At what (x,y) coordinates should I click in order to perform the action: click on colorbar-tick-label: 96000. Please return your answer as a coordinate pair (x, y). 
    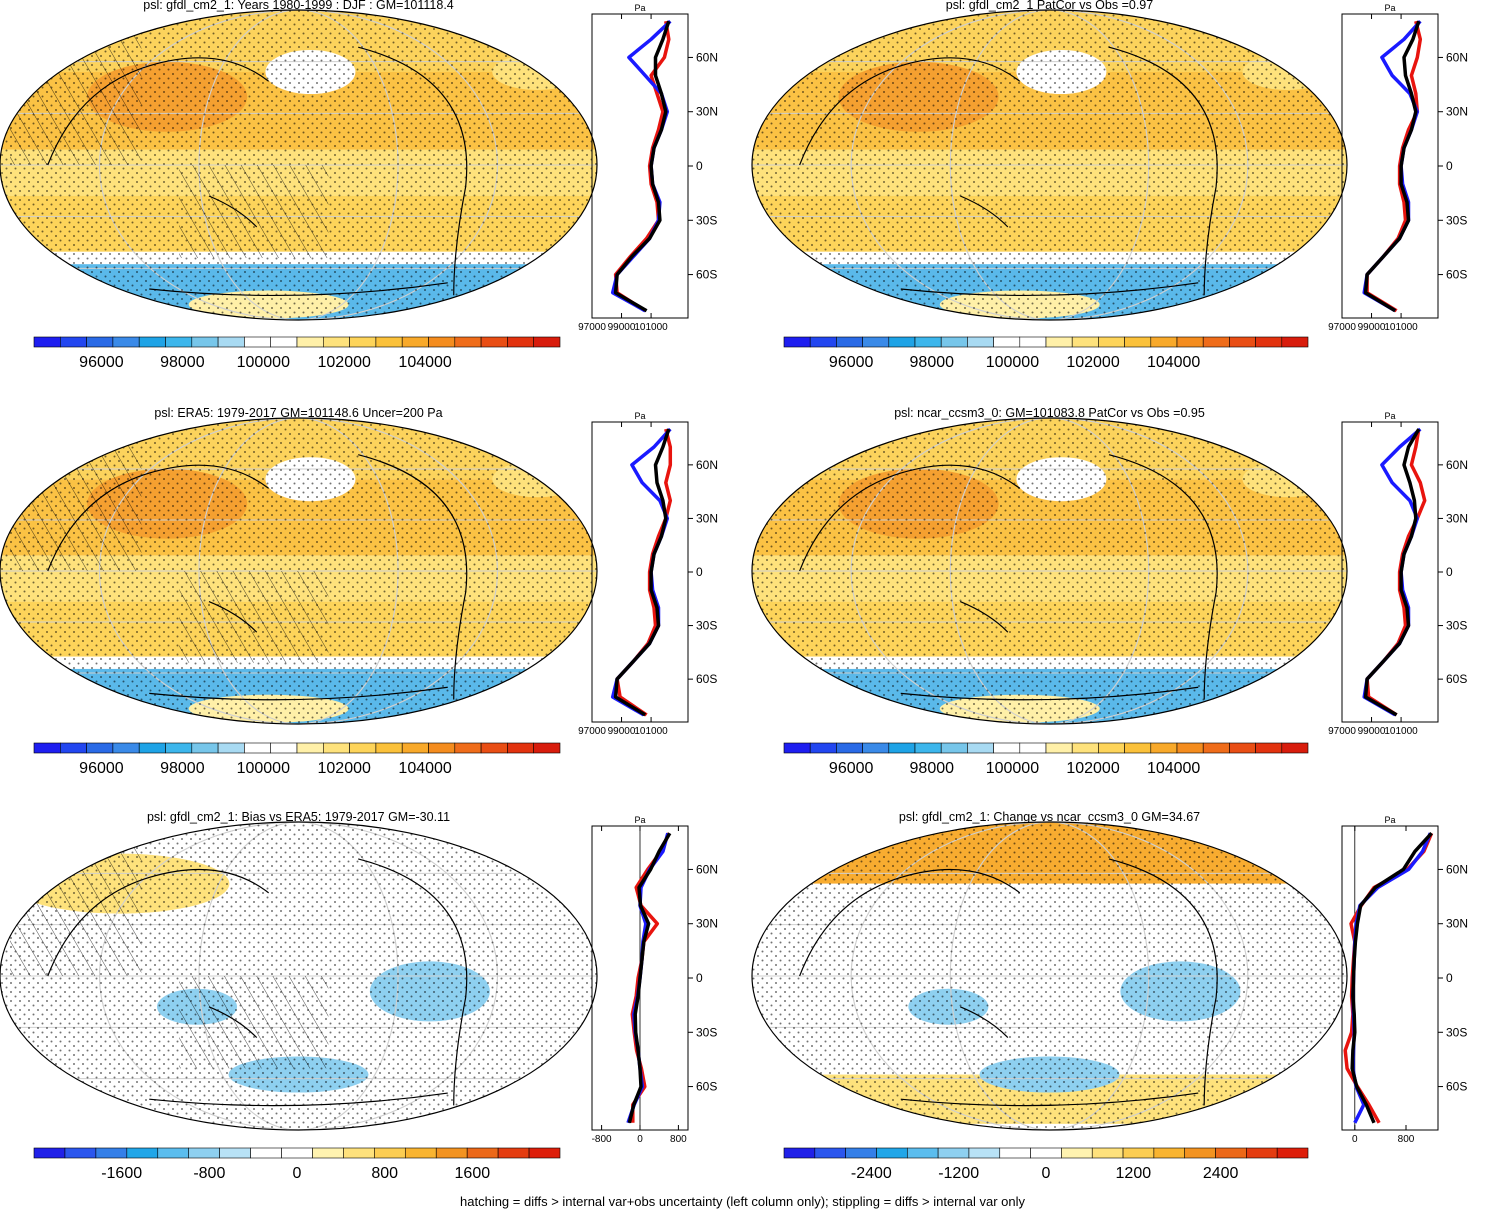
    Looking at the image, I should click on (851, 362).